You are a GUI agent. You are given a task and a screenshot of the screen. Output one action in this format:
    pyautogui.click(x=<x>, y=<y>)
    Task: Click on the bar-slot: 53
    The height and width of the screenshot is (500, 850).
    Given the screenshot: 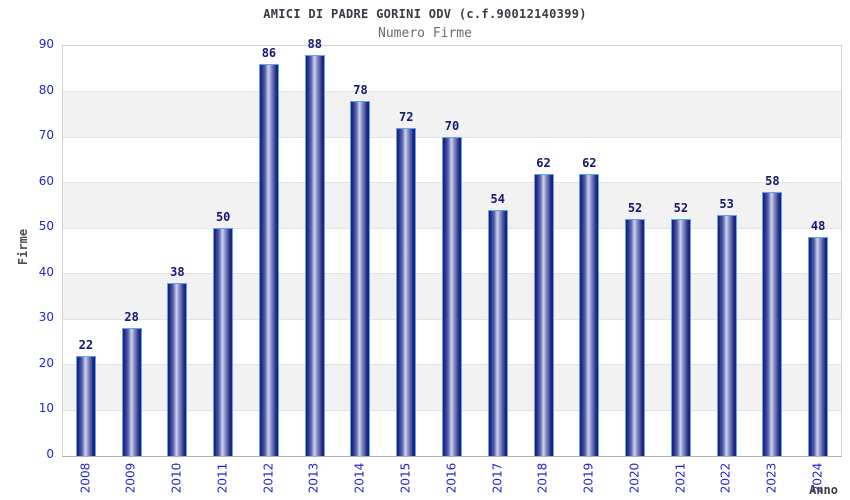 What is the action you would take?
    pyautogui.click(x=727, y=251)
    